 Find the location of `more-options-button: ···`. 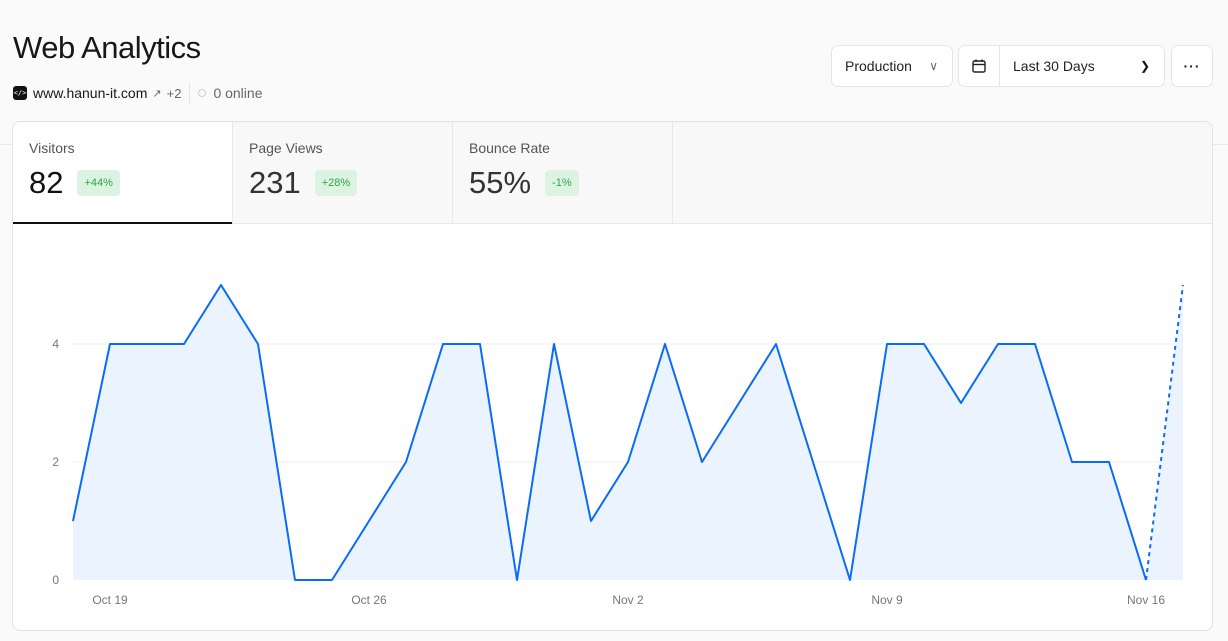

more-options-button: ··· is located at coordinates (1192, 66).